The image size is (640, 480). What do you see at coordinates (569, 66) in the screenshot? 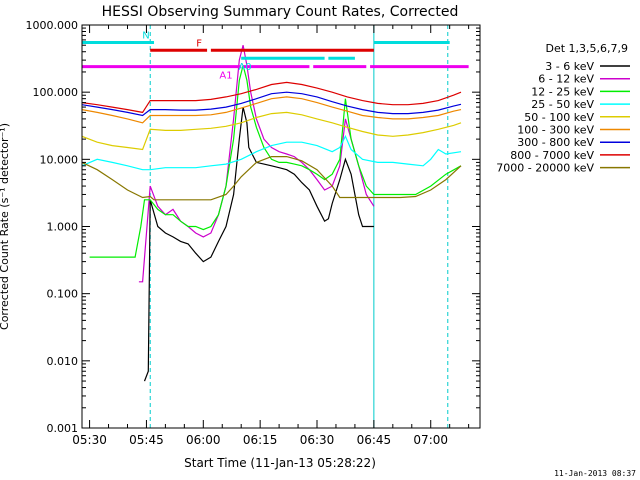
I see `legend-label-0: 3 - 6 keV` at bounding box center [569, 66].